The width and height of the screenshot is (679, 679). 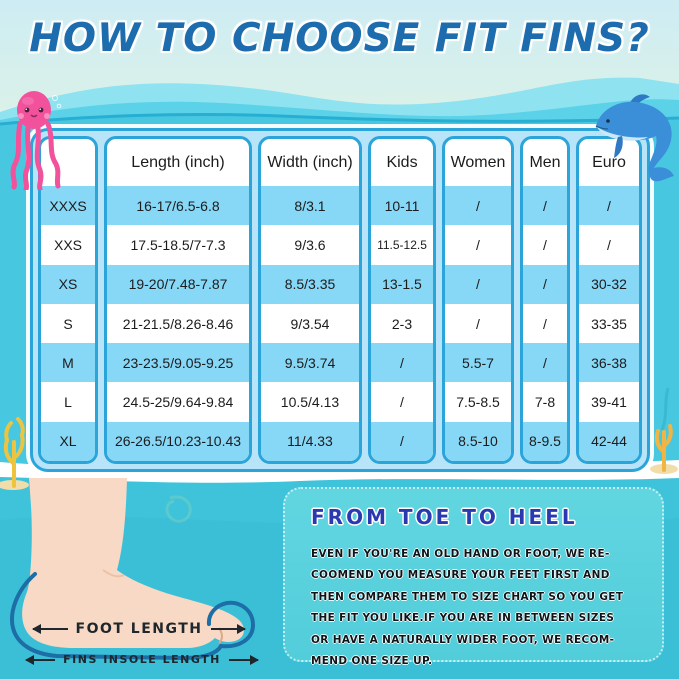 What do you see at coordinates (68, 363) in the screenshot?
I see `table-cell: M` at bounding box center [68, 363].